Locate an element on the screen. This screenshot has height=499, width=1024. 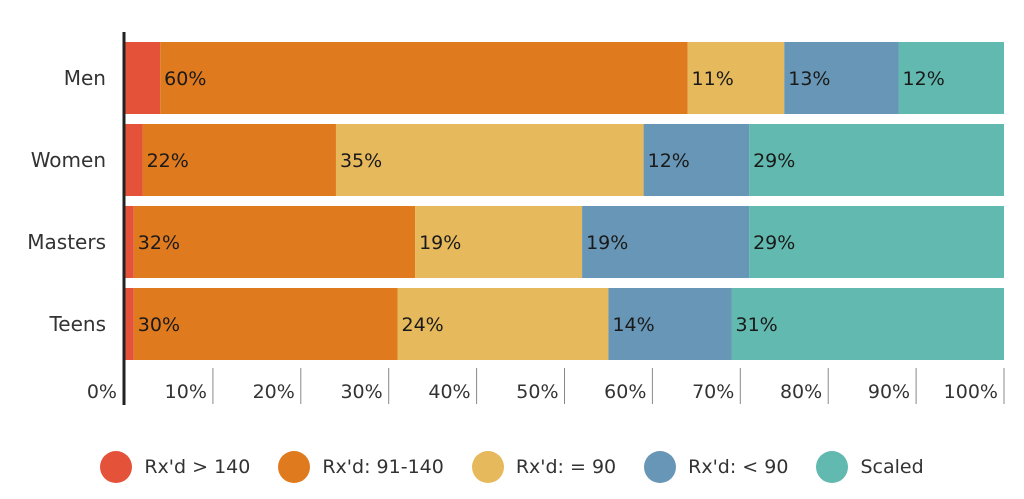
x-tick-label: 50% is located at coordinates (537, 392).